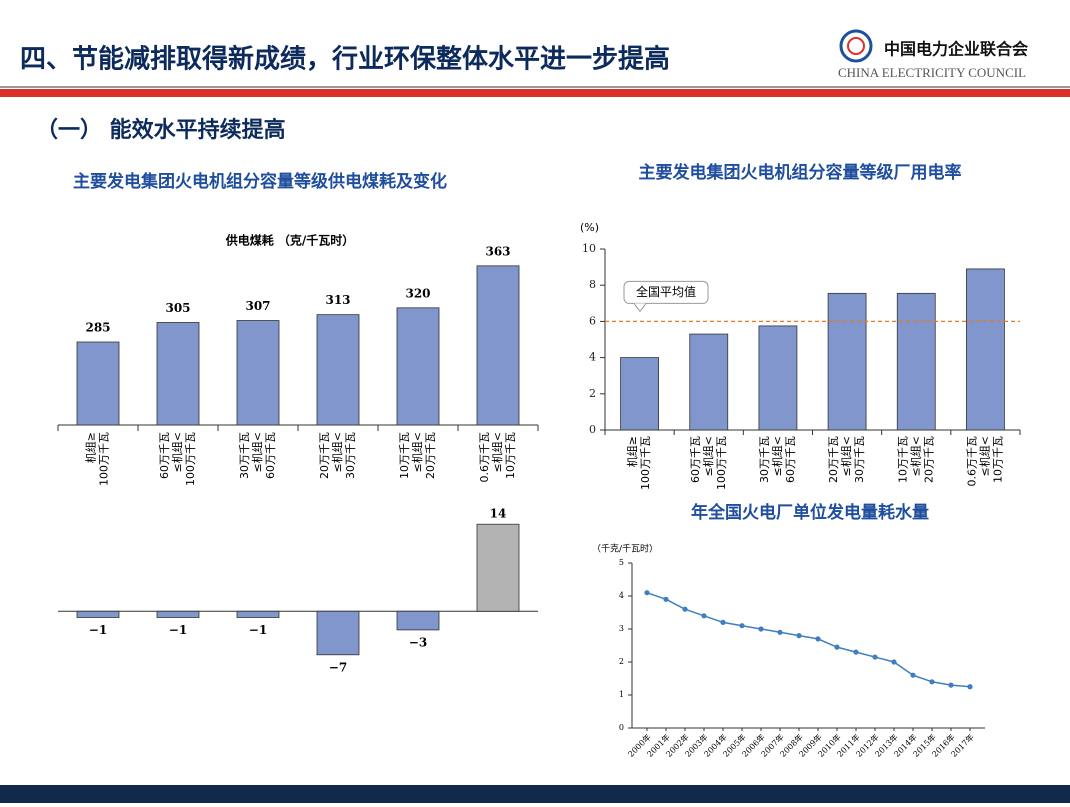  Describe the element at coordinates (91, 447) in the screenshot. I see `x-tick-label: 机组≥` at that location.